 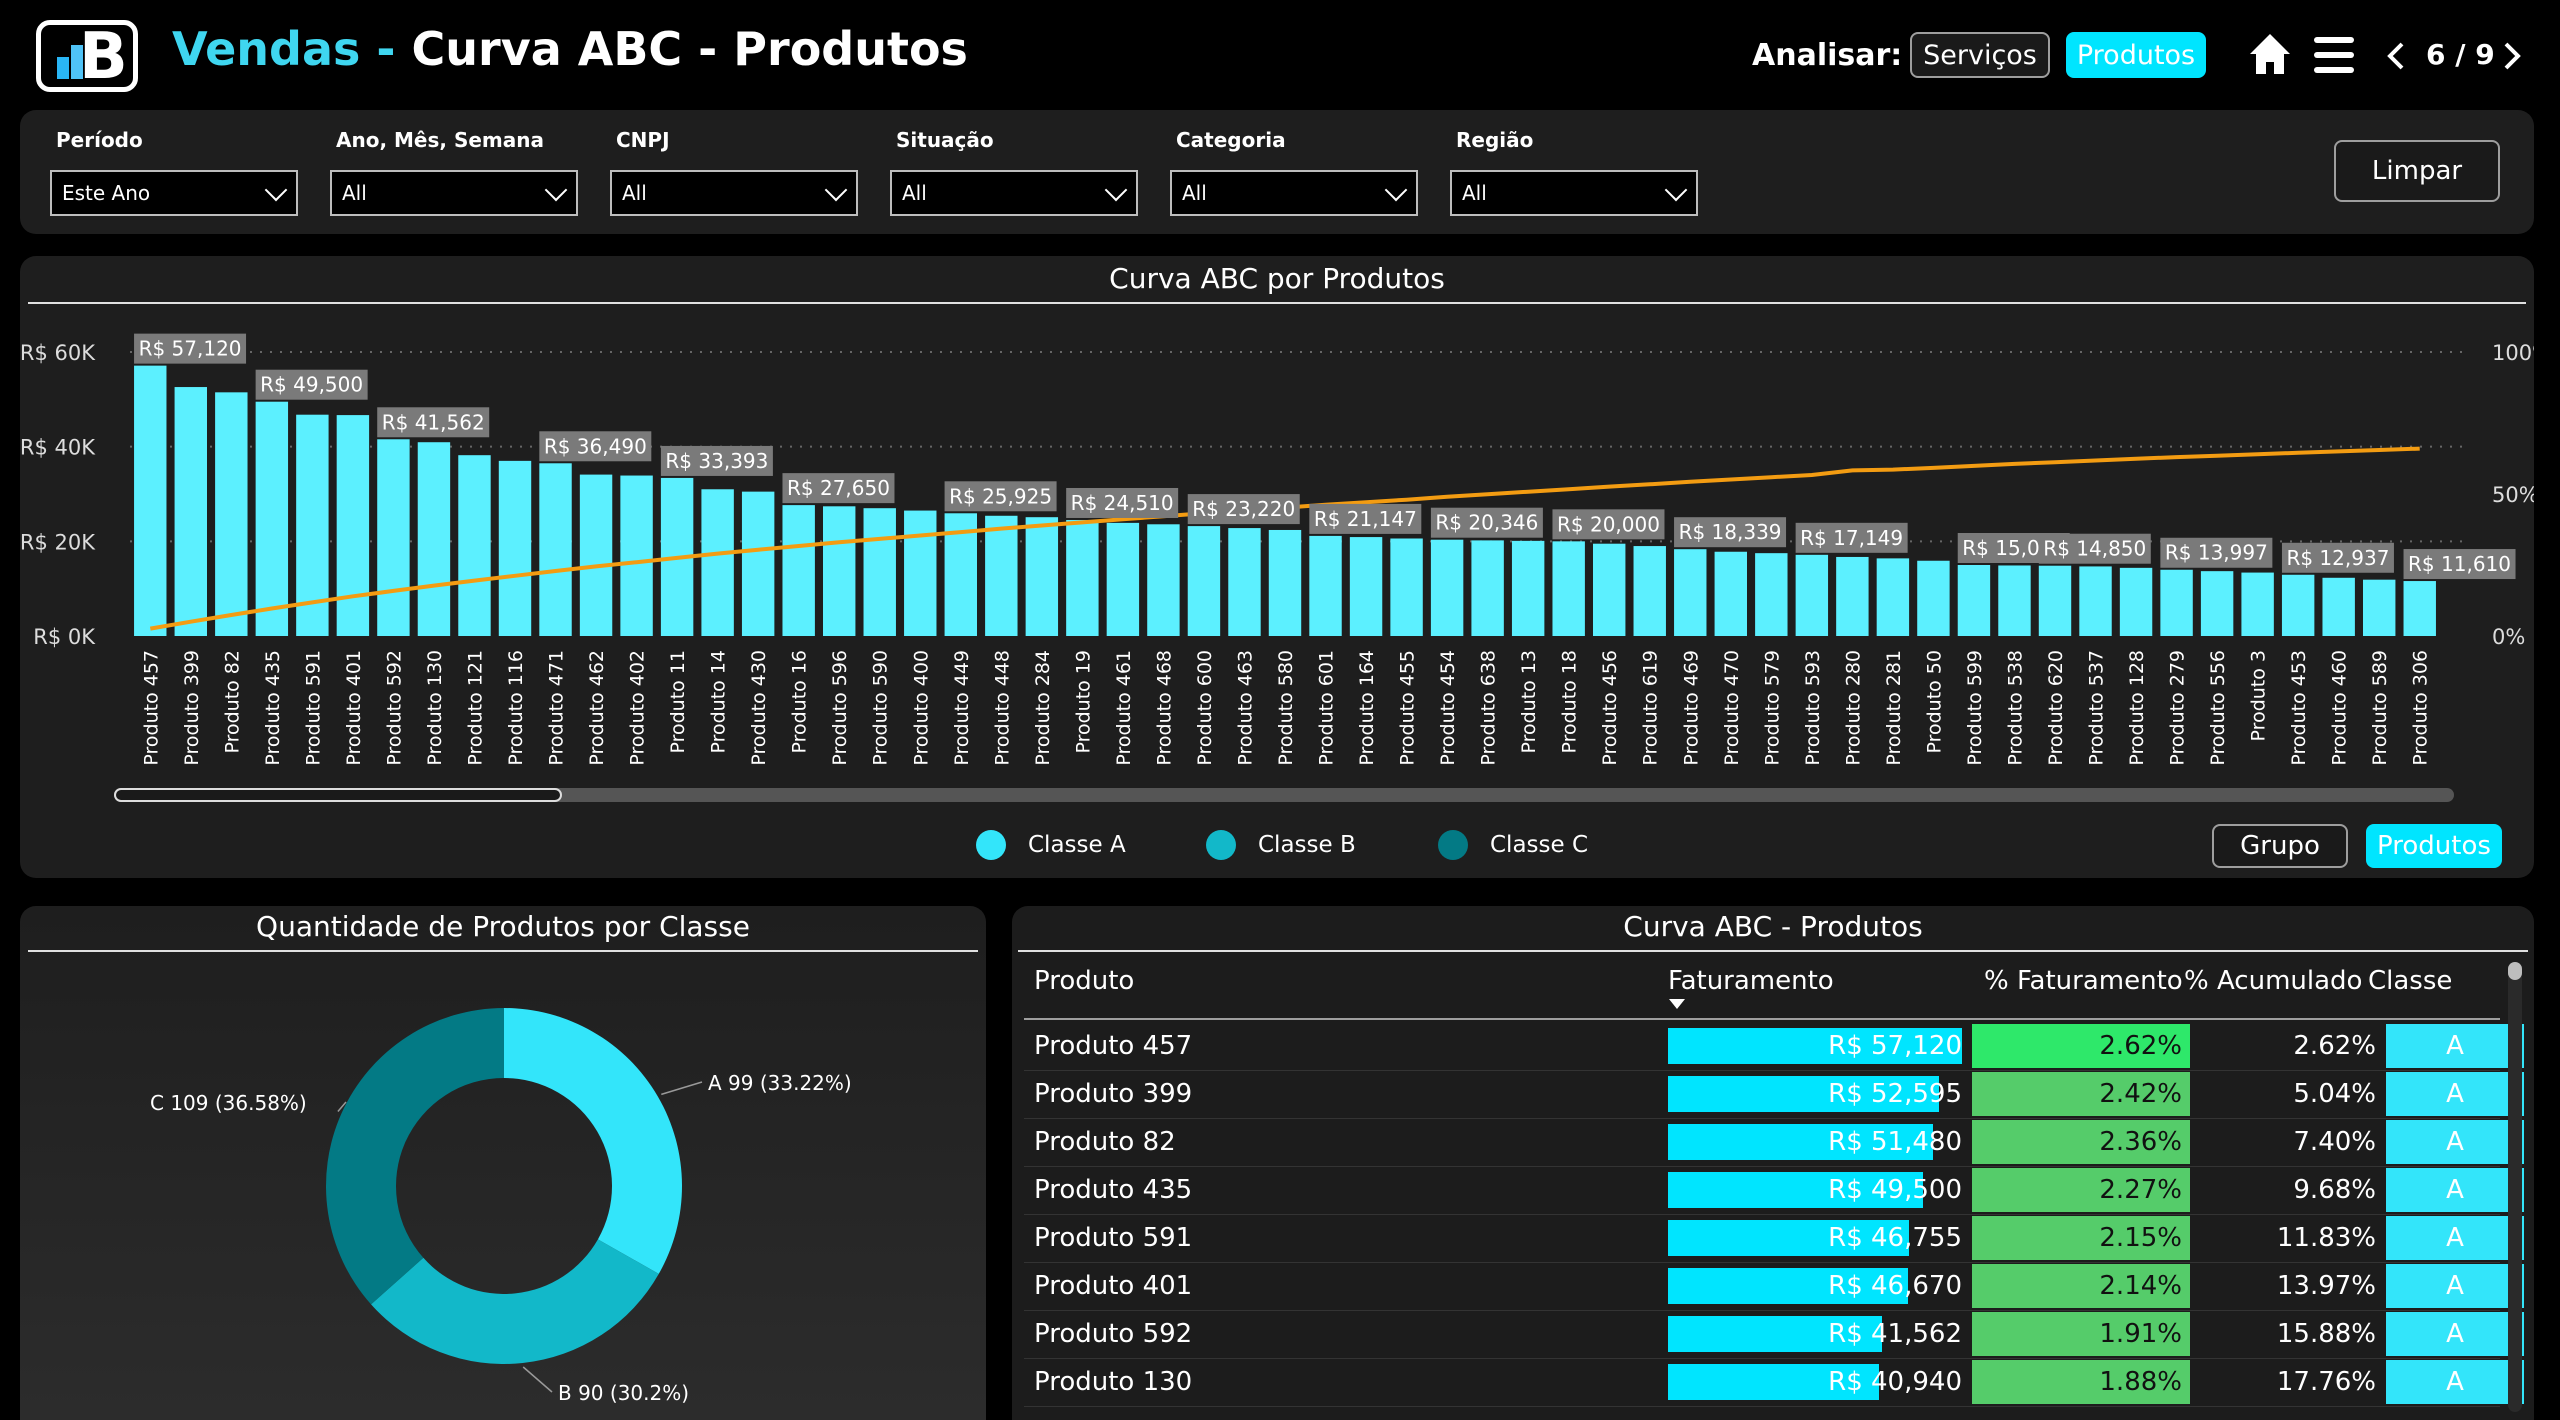 I want to click on x-tick-label: Produto 430, so click(x=759, y=708).